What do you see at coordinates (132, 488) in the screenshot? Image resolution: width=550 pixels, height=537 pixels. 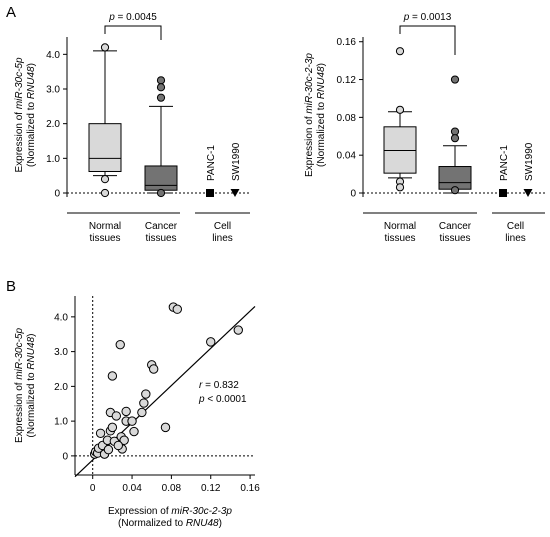 I see `x-tick-label: 0.04` at bounding box center [132, 488].